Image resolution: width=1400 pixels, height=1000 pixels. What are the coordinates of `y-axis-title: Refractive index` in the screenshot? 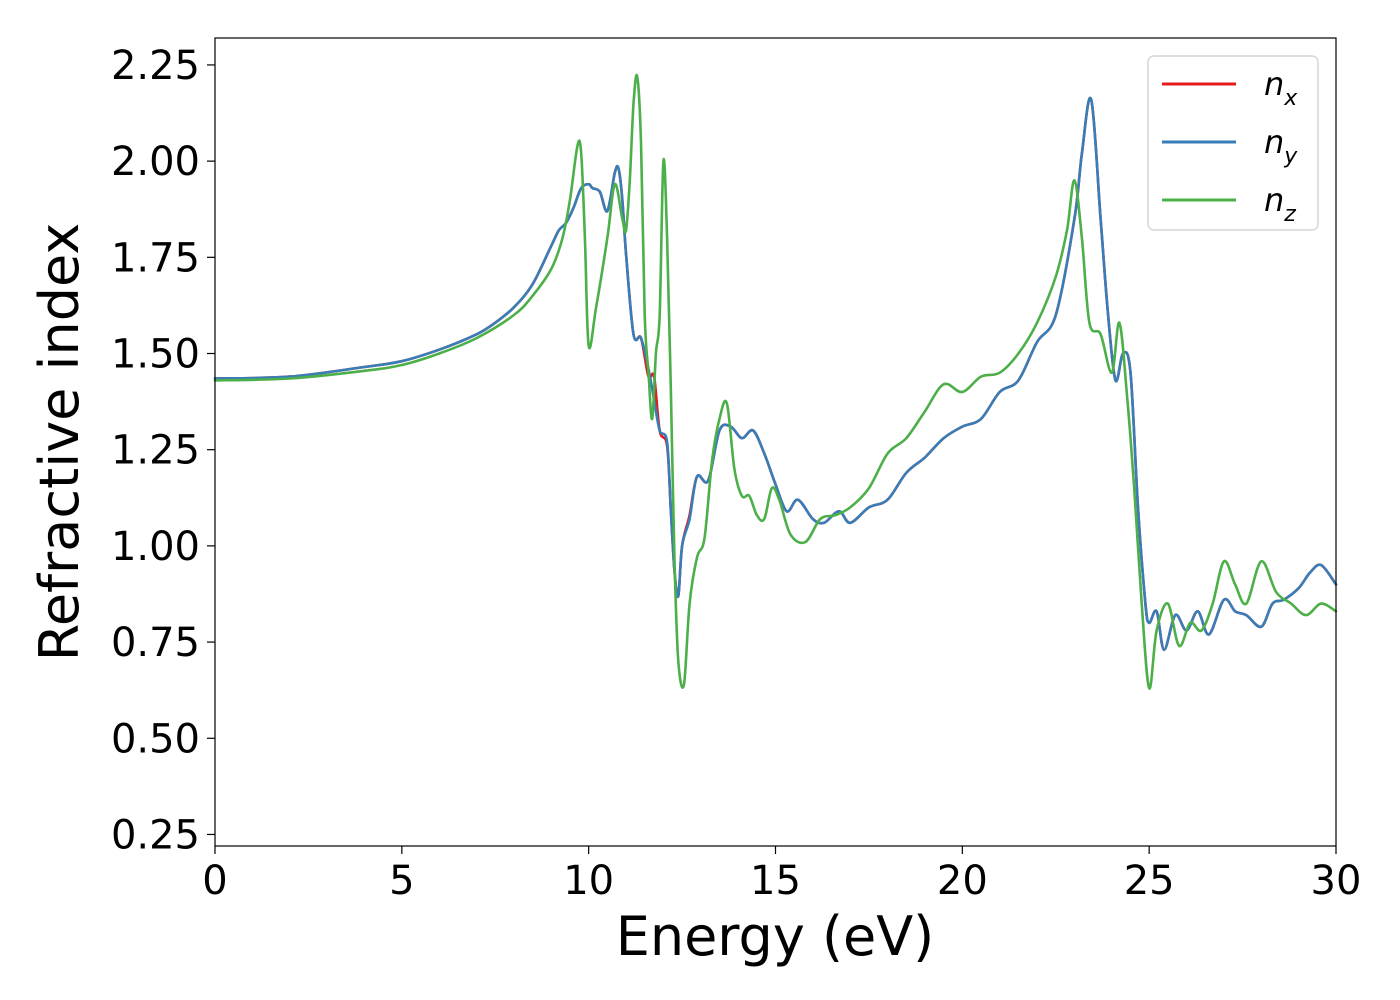 It's located at (59, 442).